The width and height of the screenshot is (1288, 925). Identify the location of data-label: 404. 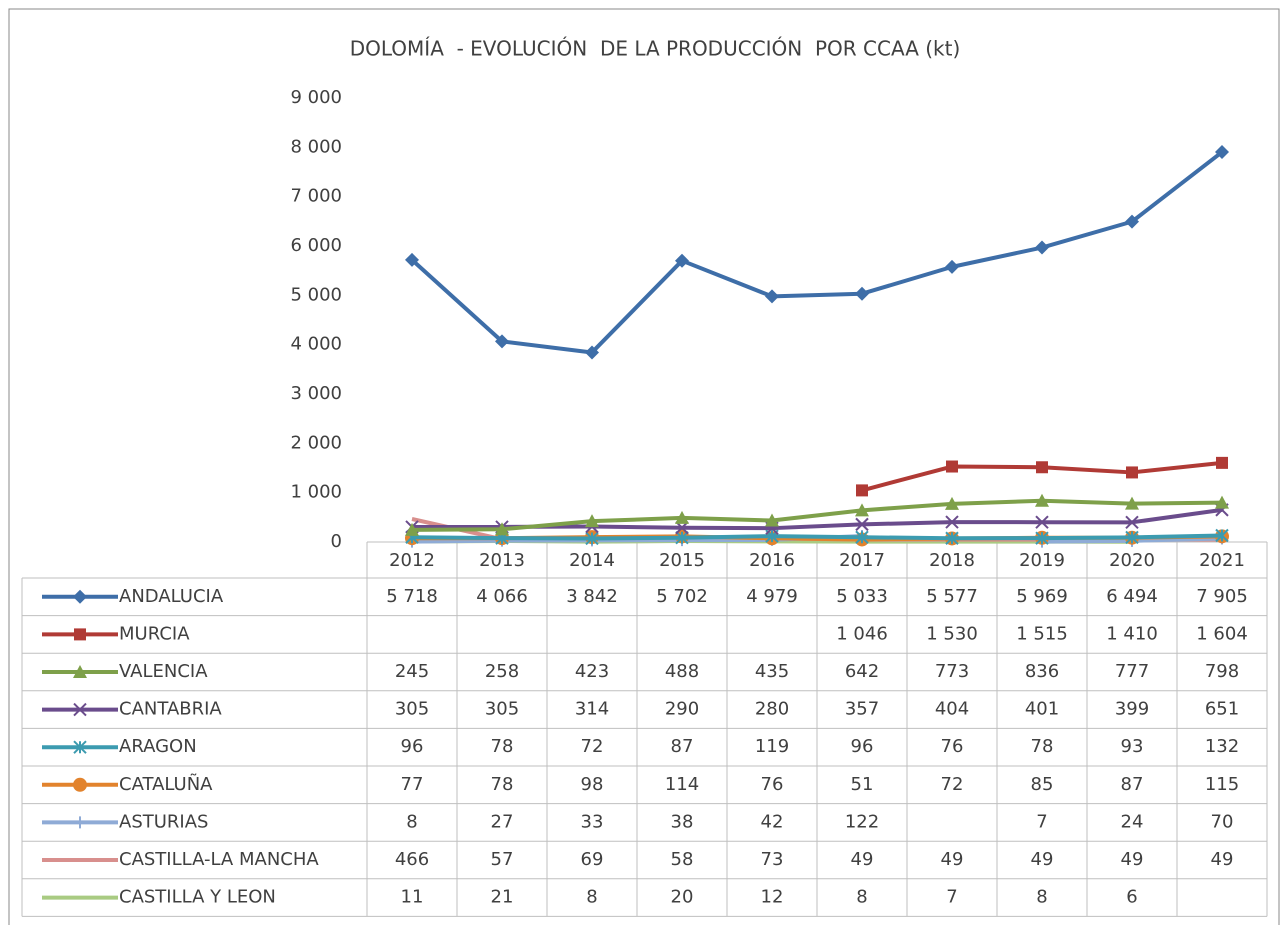
(952, 709).